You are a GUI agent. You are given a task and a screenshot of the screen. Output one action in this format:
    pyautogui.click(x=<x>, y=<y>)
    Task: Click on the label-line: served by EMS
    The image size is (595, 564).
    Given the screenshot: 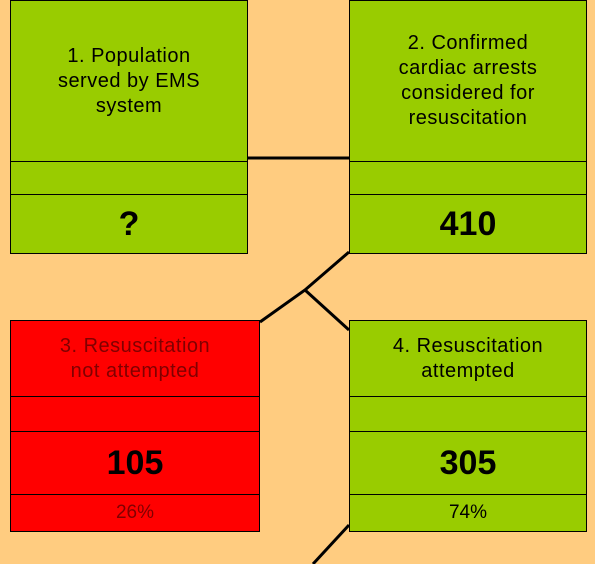 What is the action you would take?
    pyautogui.click(x=129, y=80)
    